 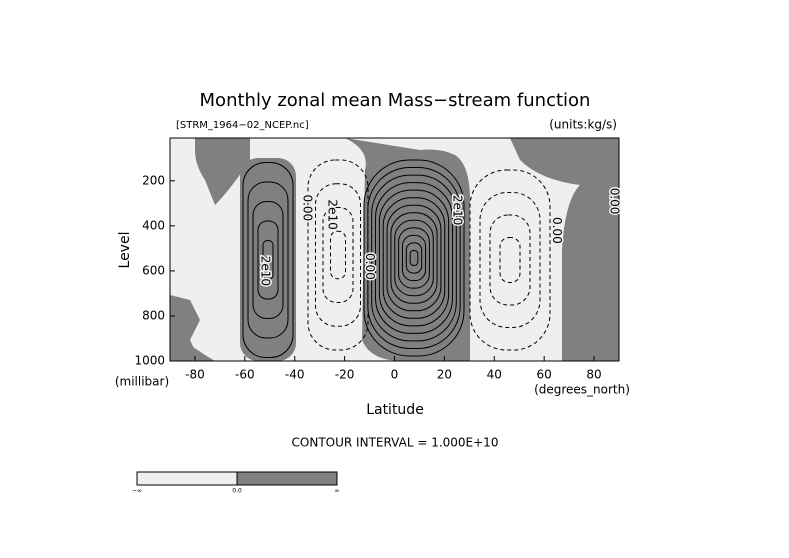 What do you see at coordinates (337, 491) in the screenshot?
I see `colorbar-label: ∞` at bounding box center [337, 491].